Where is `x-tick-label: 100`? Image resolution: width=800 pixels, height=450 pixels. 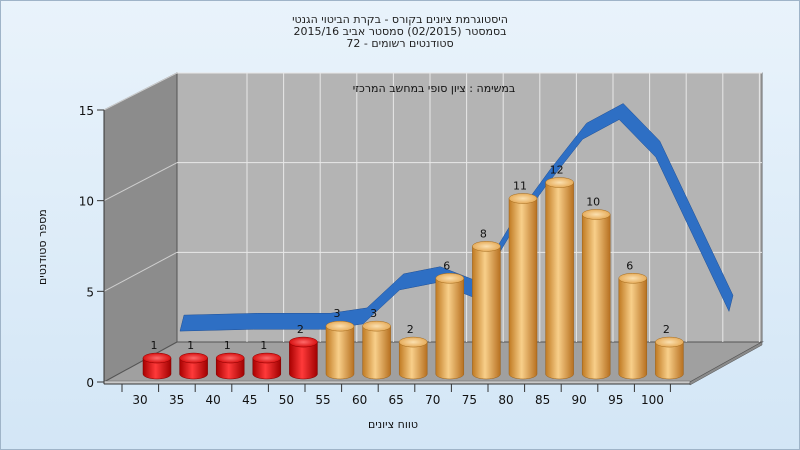
x-tick-label: 100 is located at coordinates (652, 400).